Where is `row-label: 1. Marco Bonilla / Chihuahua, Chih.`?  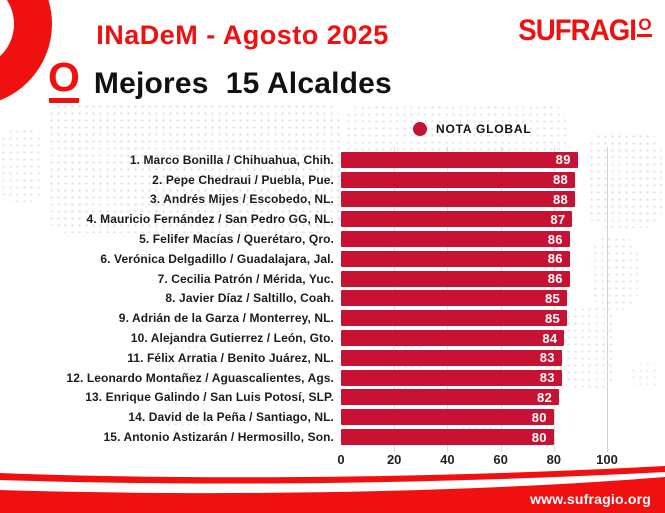
row-label: 1. Marco Bonilla / Chihuahua, Chih. is located at coordinates (231, 159).